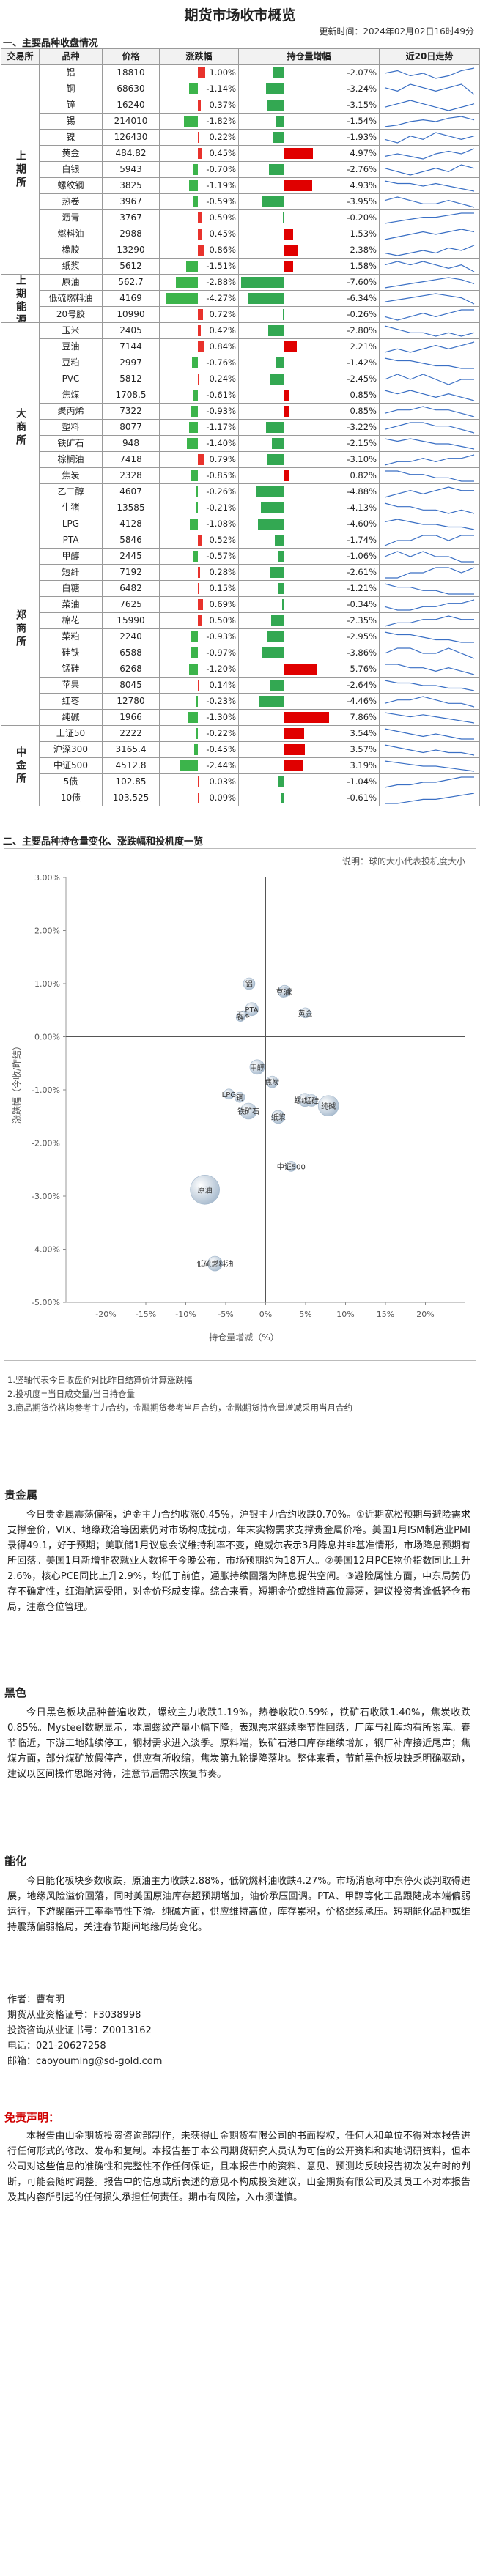 The image size is (480, 2576). Describe the element at coordinates (363, 346) in the screenshot. I see `oi-label: 2.21%` at that location.